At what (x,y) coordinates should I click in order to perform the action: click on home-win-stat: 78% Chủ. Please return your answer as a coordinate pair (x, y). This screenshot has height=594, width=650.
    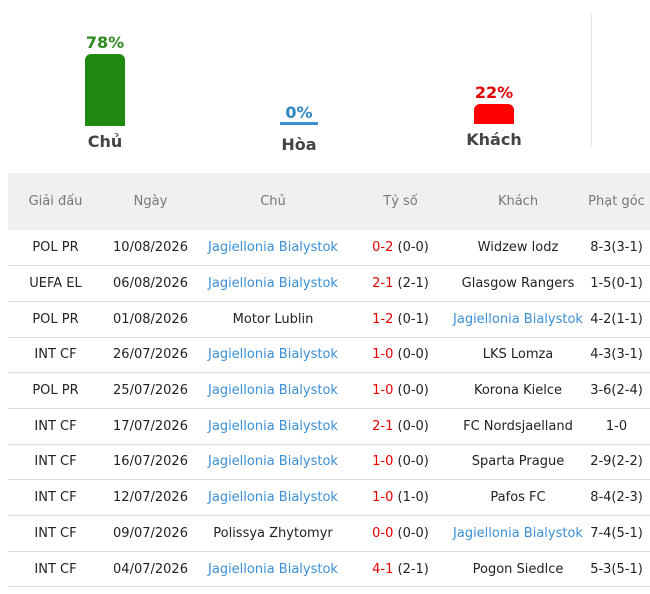
    Looking at the image, I should click on (105, 93).